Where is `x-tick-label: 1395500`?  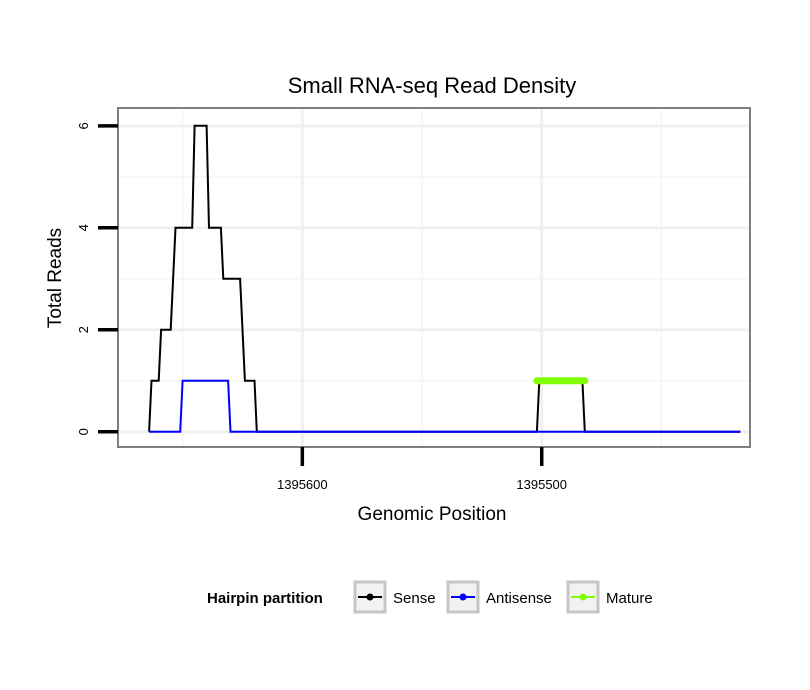 x-tick-label: 1395500 is located at coordinates (541, 484).